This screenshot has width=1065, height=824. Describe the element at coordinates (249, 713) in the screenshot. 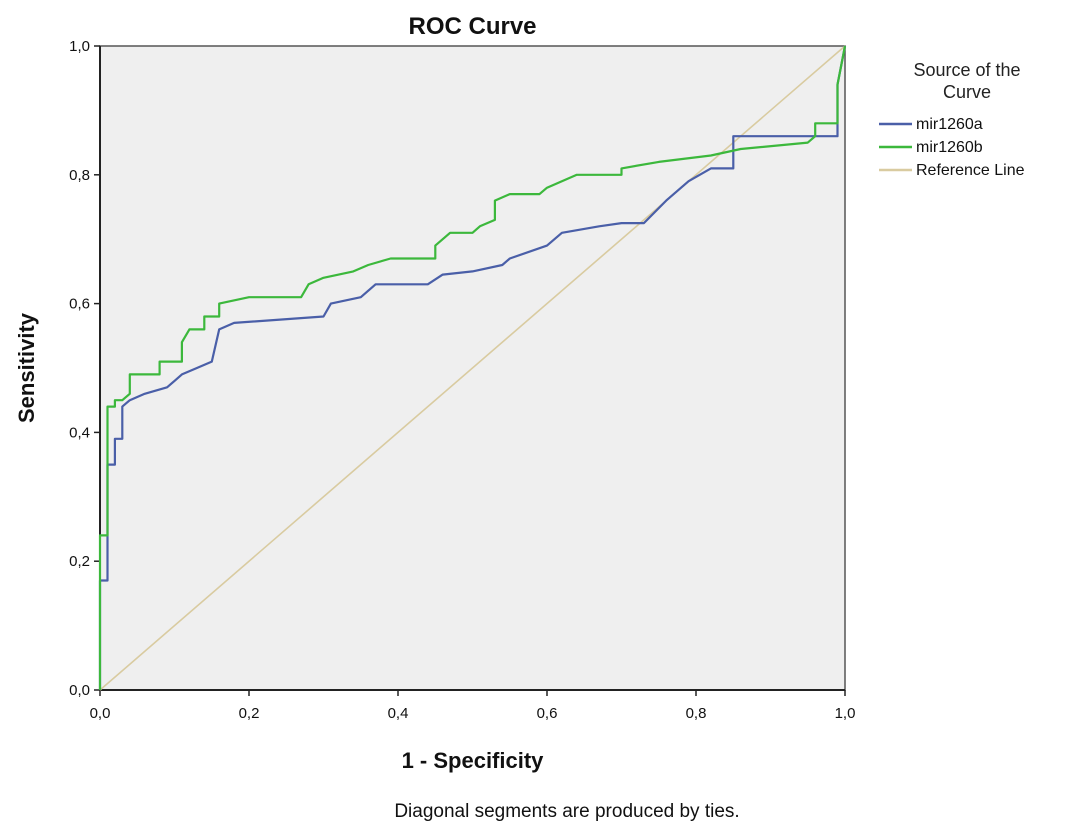

I see `x-tick-label: 0,2` at that location.